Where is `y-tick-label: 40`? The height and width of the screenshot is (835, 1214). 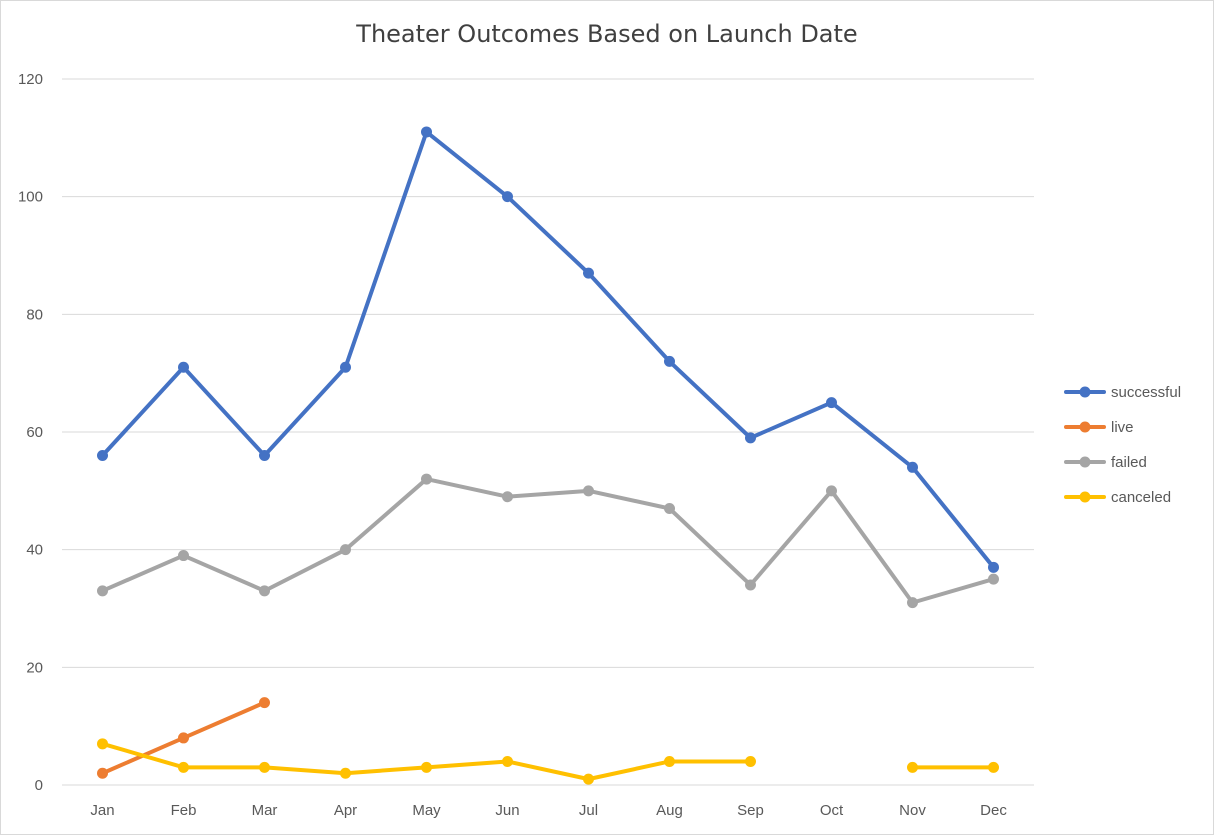 y-tick-label: 40 is located at coordinates (34, 550).